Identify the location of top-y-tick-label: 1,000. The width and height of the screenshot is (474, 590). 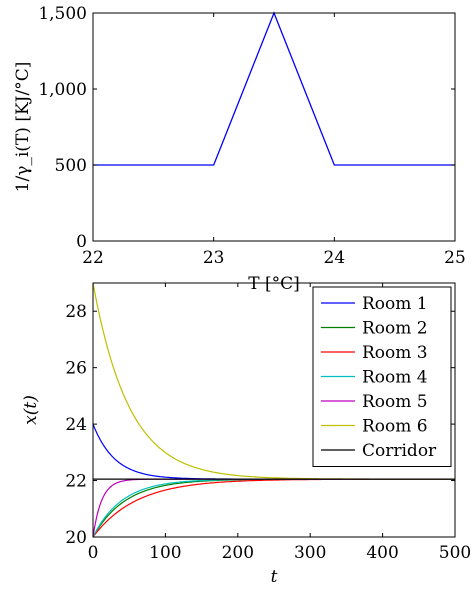
(62, 90).